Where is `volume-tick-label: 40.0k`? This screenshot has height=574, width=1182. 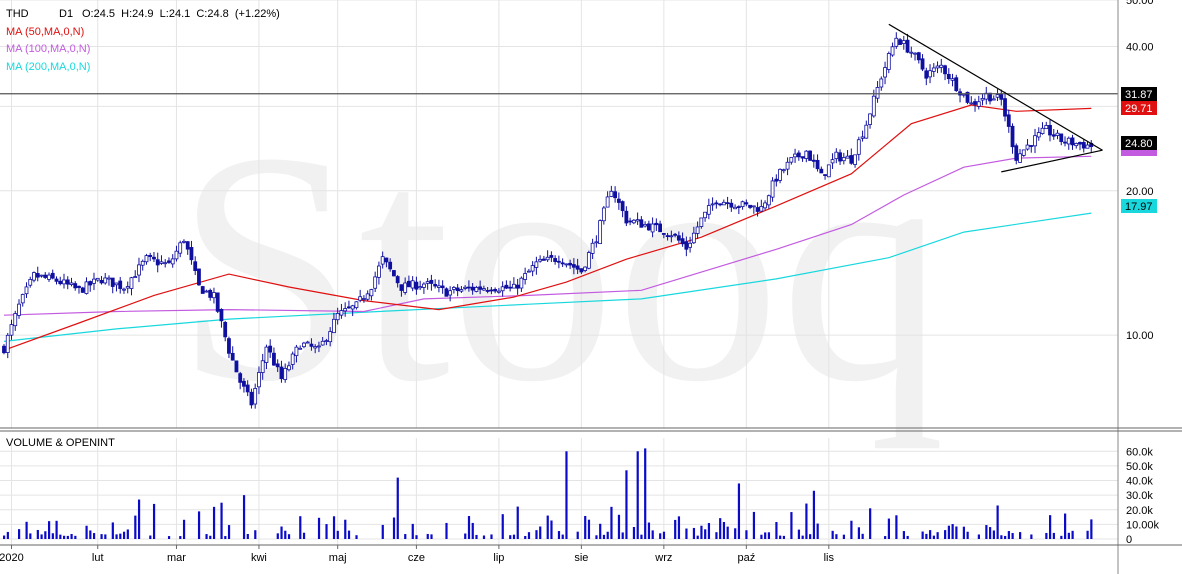
volume-tick-label: 40.0k is located at coordinates (1139, 482).